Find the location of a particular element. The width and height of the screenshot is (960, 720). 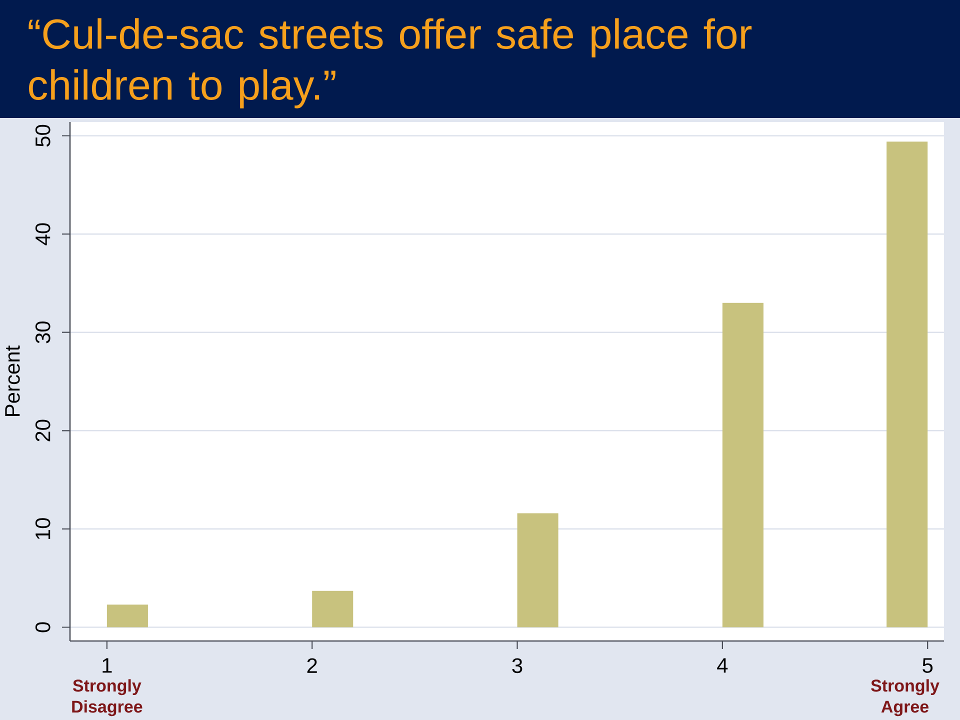

y-tick-label: 50 is located at coordinates (42, 135).